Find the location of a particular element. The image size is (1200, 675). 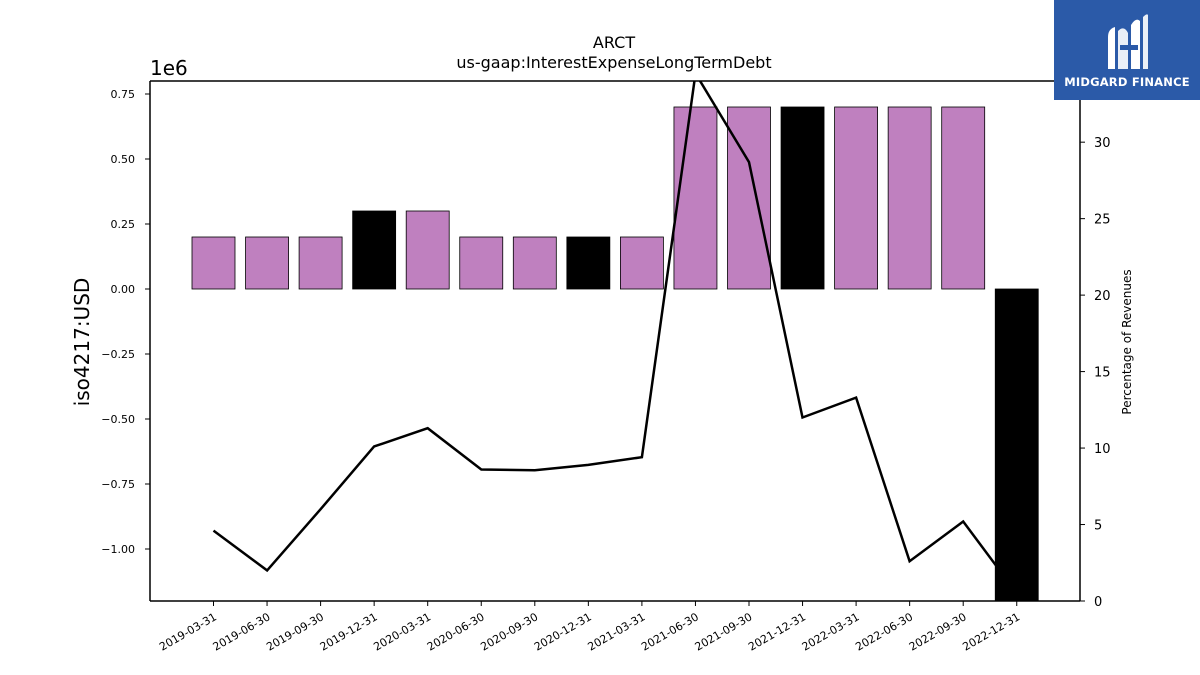

x-tick-label: 2021-03-31 is located at coordinates (617, 631).